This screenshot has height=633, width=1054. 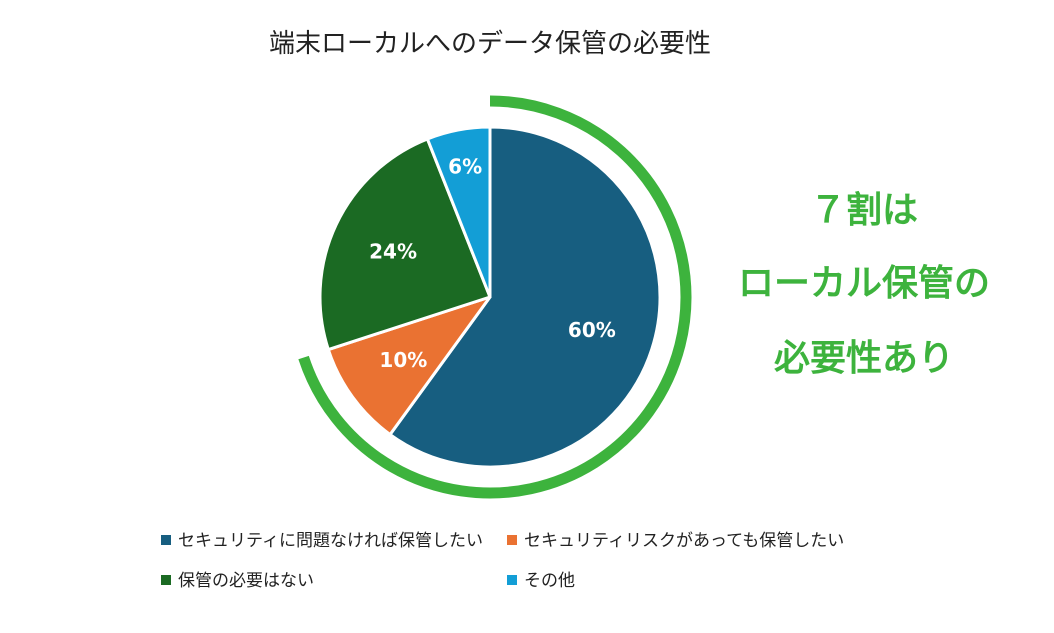 I want to click on legend-label: セキュリティリスクがあっても保管したい, so click(x=684, y=541).